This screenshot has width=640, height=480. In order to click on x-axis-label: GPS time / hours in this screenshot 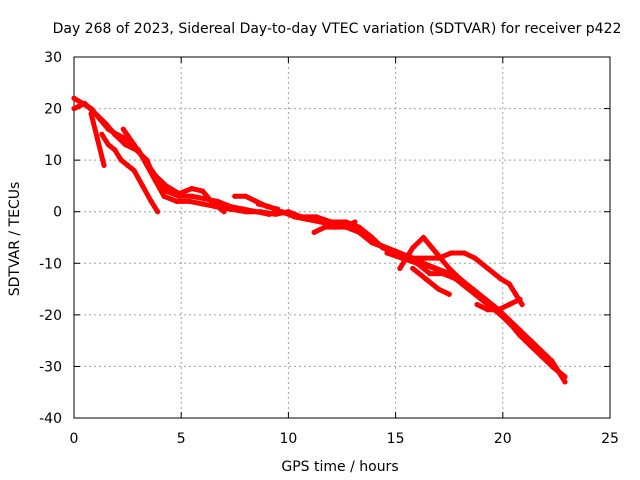, I will do `click(339, 467)`.